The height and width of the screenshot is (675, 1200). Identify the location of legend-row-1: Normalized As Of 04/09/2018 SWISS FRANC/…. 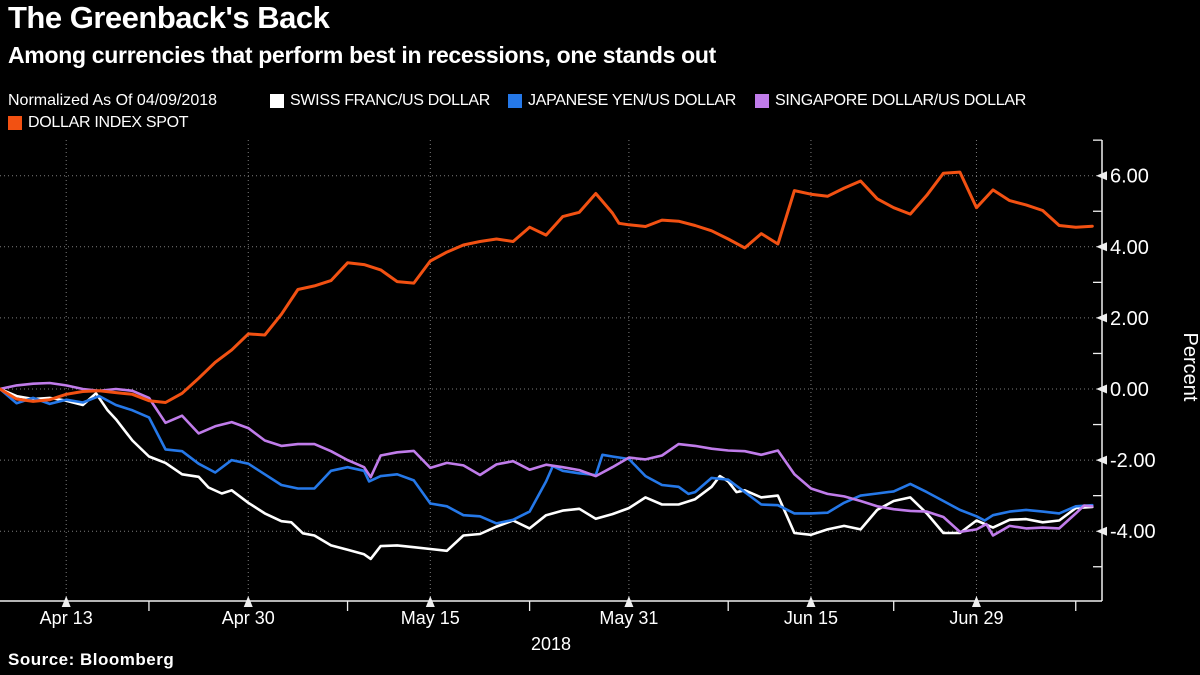
(600, 101).